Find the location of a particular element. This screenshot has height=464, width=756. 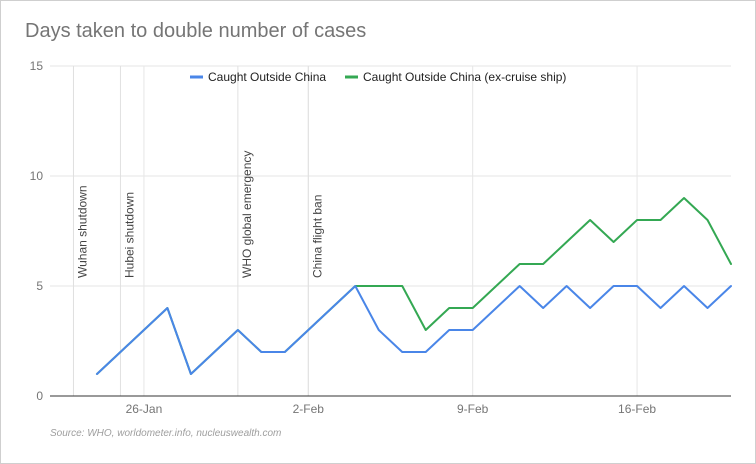

y-tick-label: 5 is located at coordinates (39, 286).